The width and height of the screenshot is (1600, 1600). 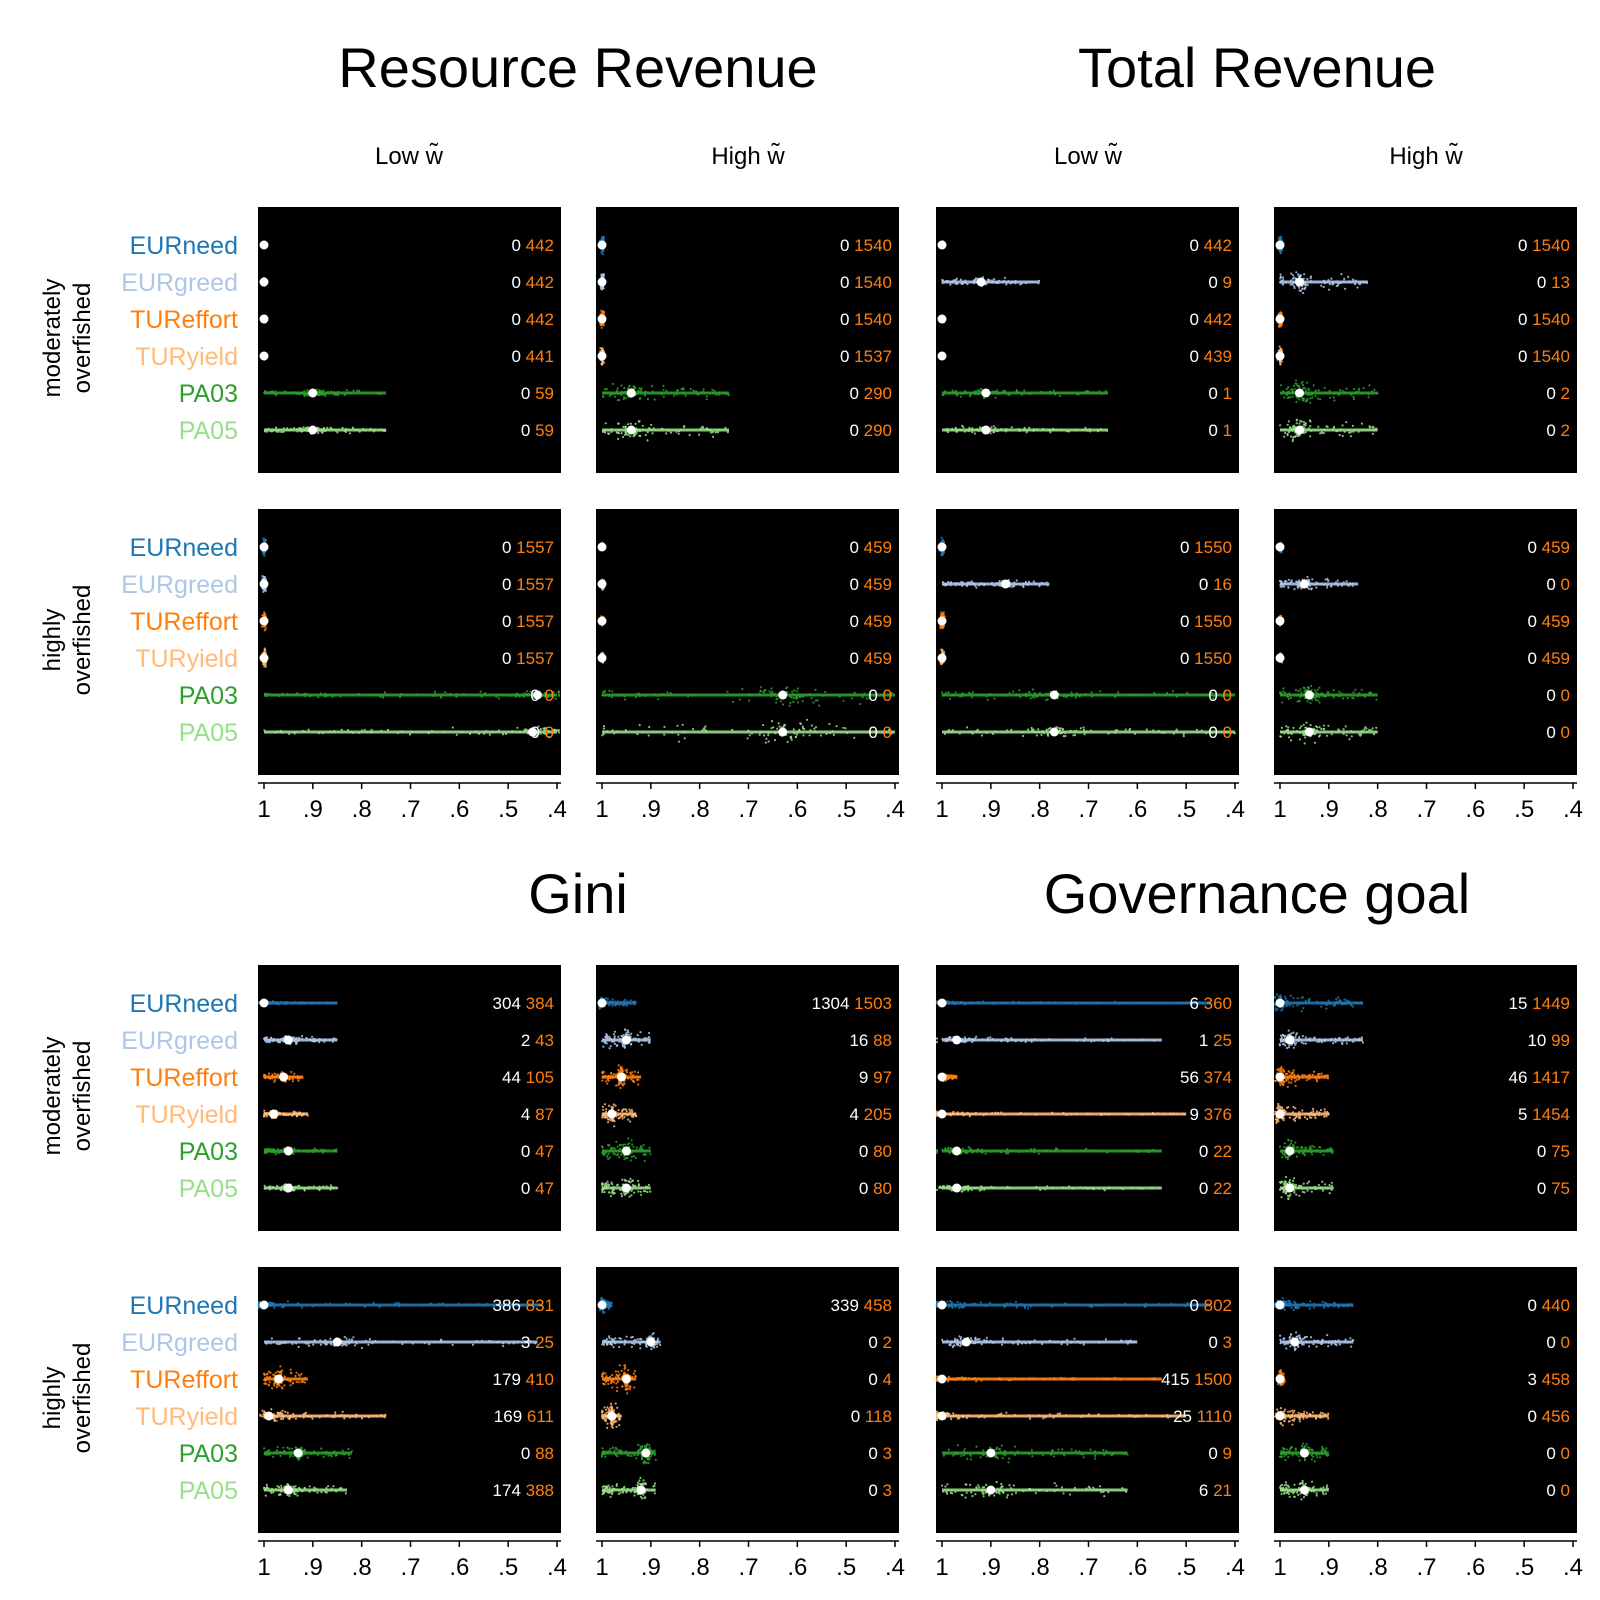 I want to click on count-orange: 442, so click(x=1218, y=319).